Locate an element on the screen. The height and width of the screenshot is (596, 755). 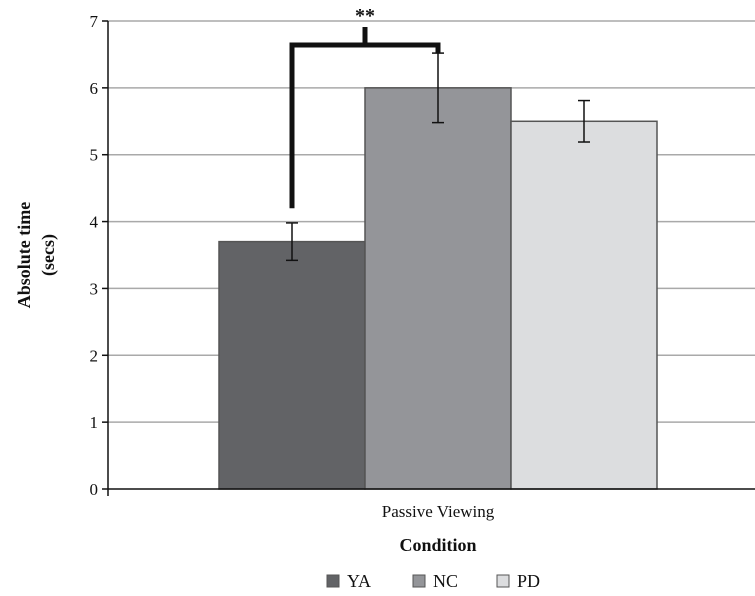
error-bars is located at coordinates (438, 157).